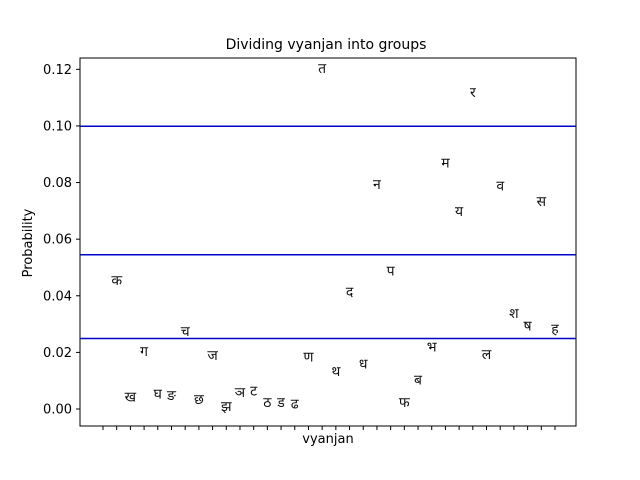  What do you see at coordinates (555, 329) in the screenshot?
I see `data-point-label: ह` at bounding box center [555, 329].